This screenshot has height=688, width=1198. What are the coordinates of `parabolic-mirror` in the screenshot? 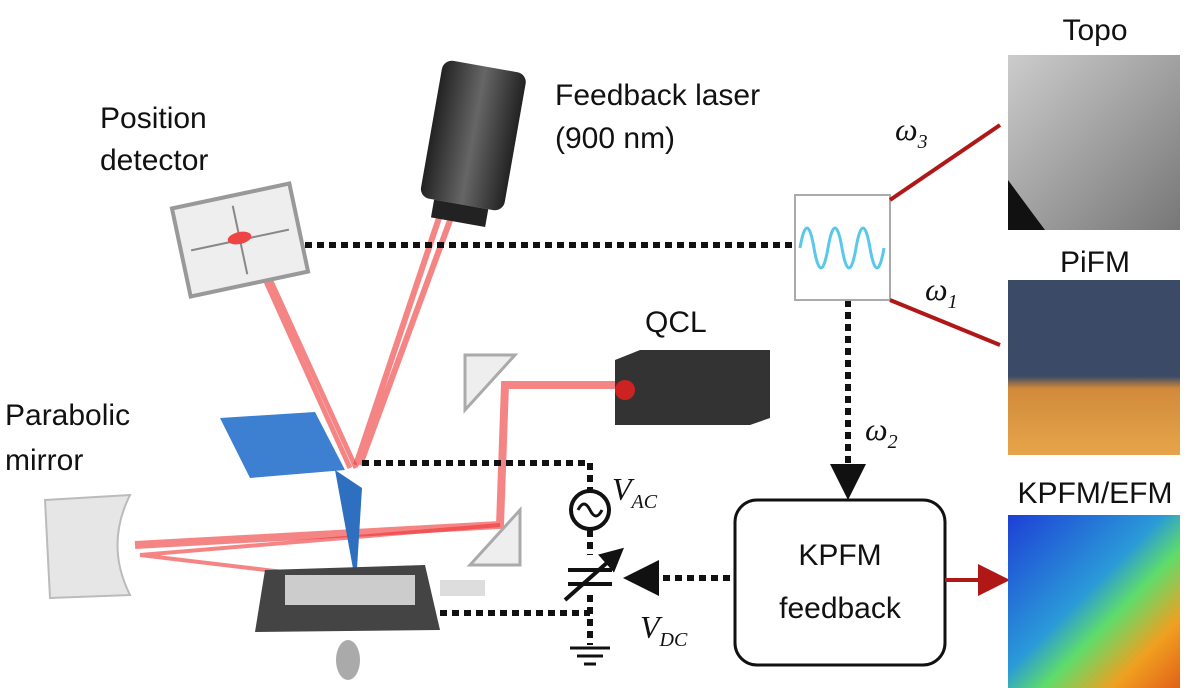 It's located at (87, 546).